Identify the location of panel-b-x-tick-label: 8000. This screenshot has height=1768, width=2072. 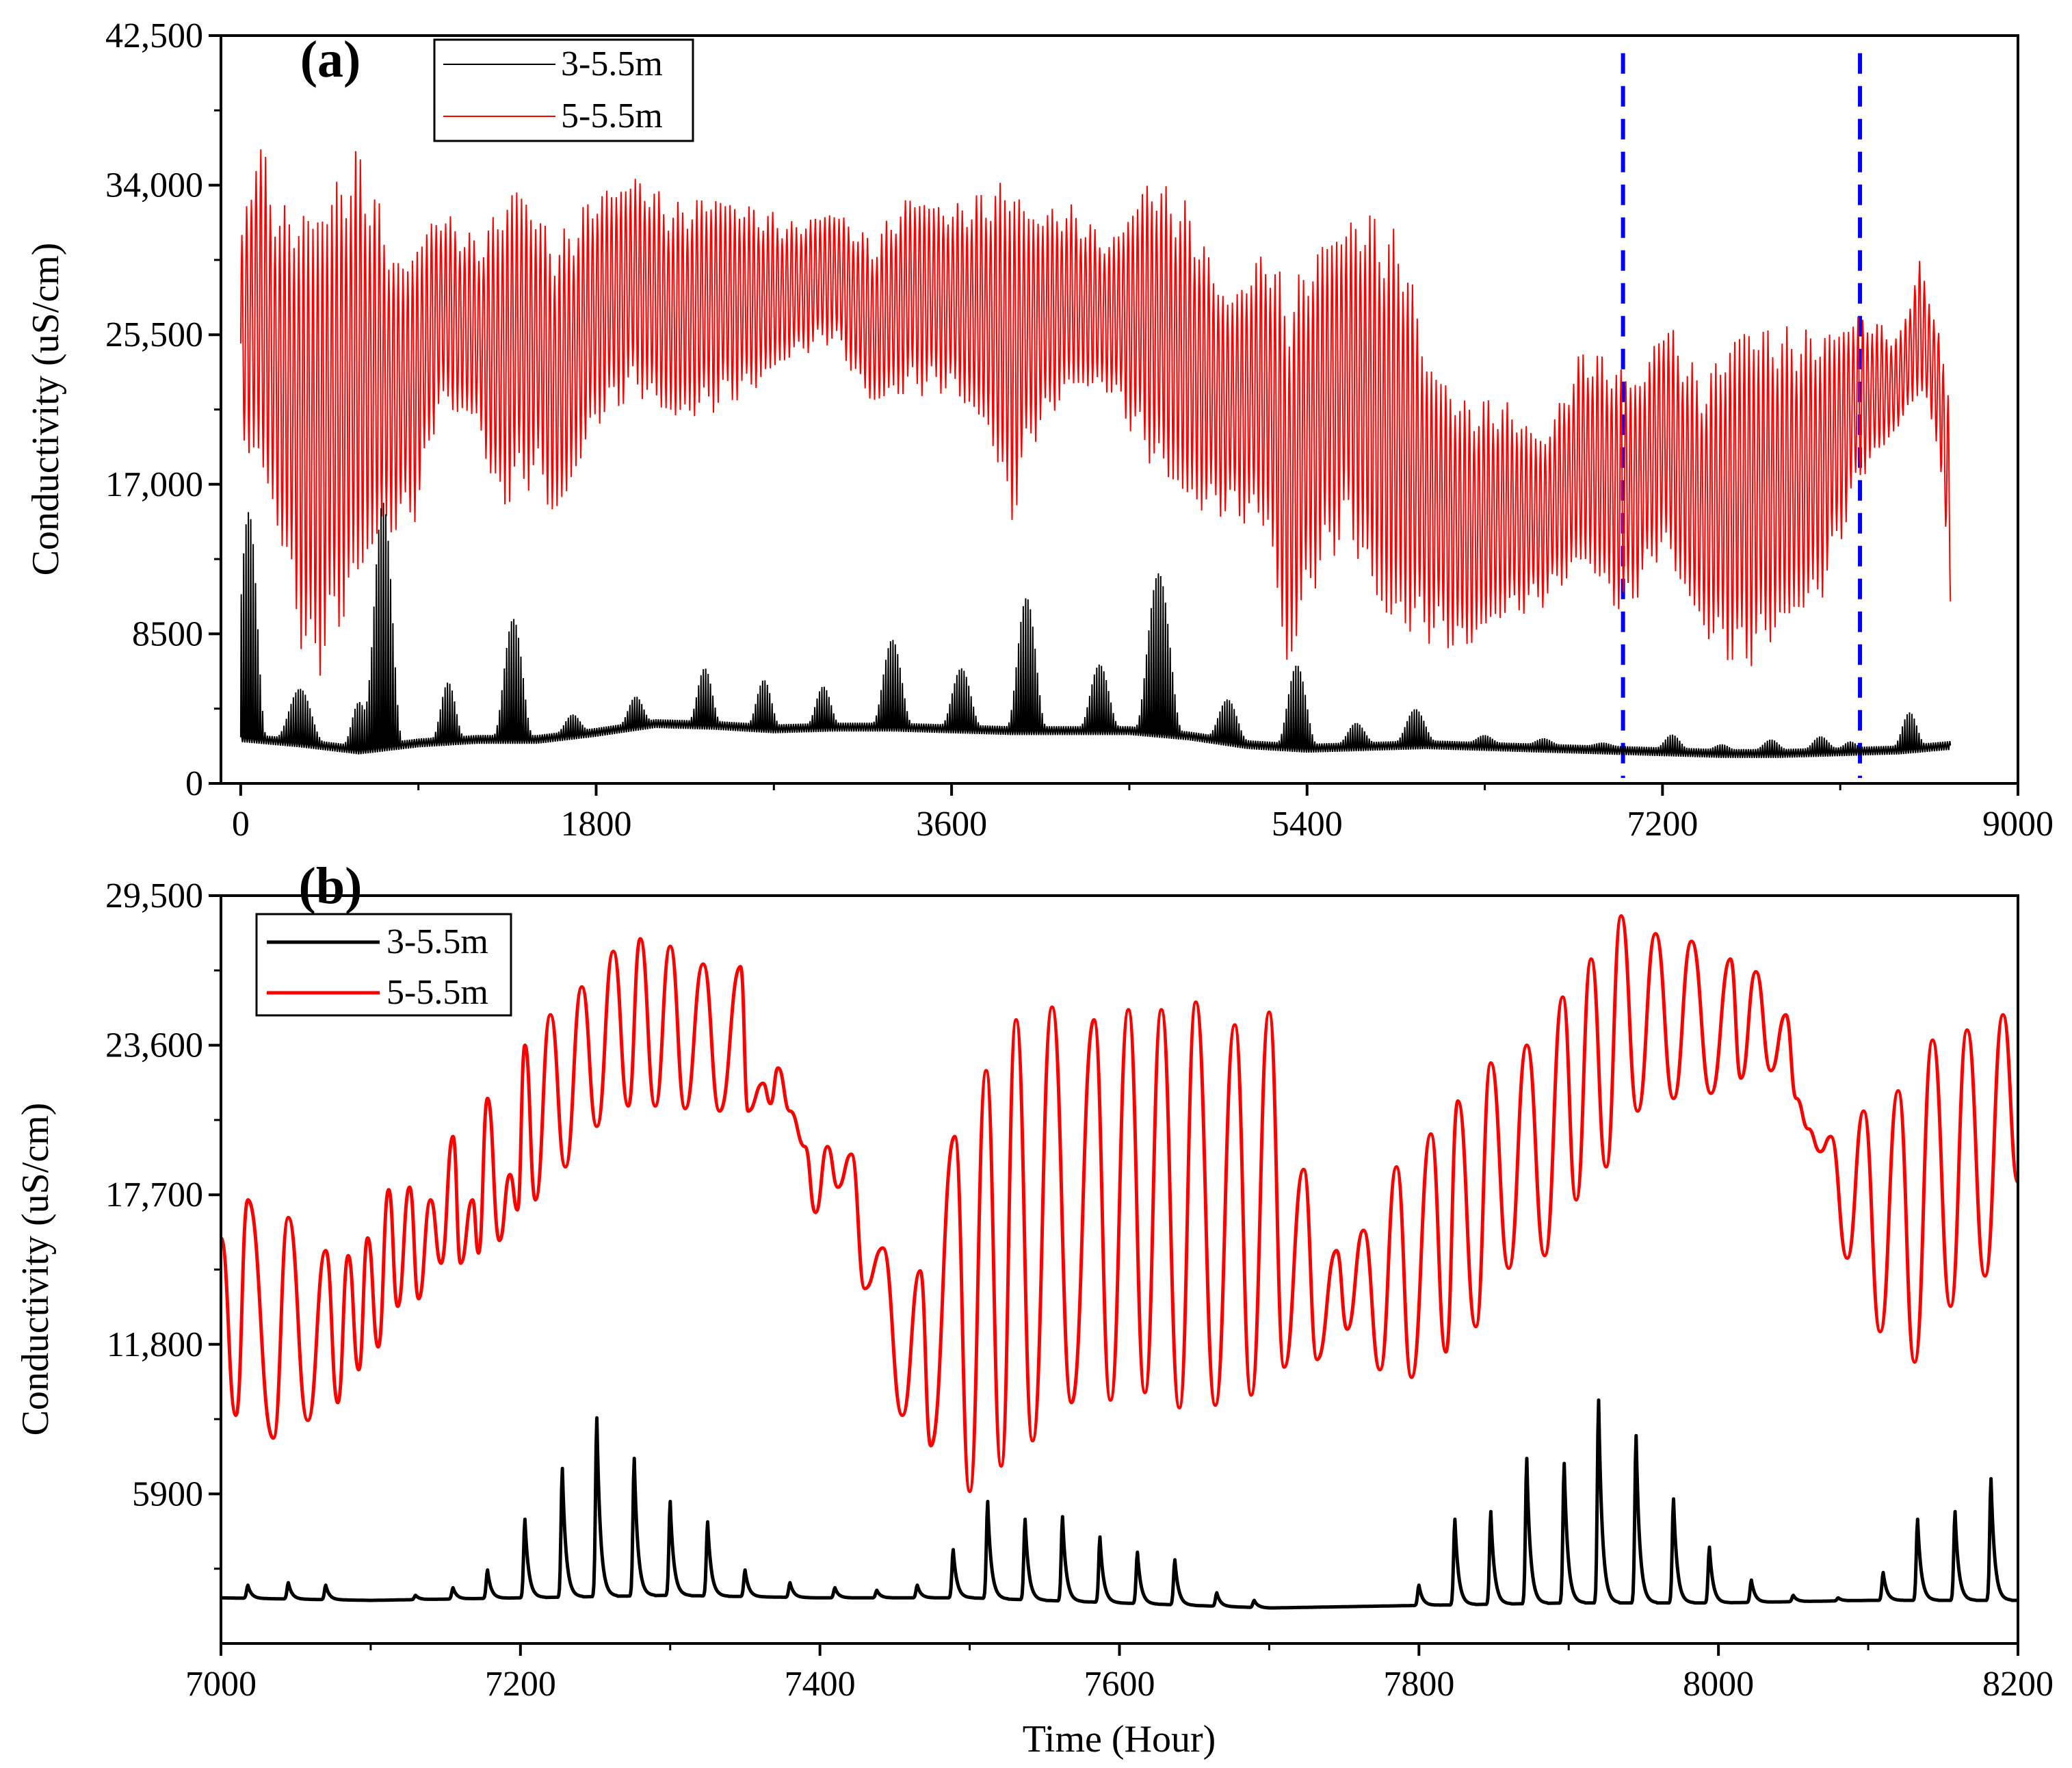
(1718, 1684).